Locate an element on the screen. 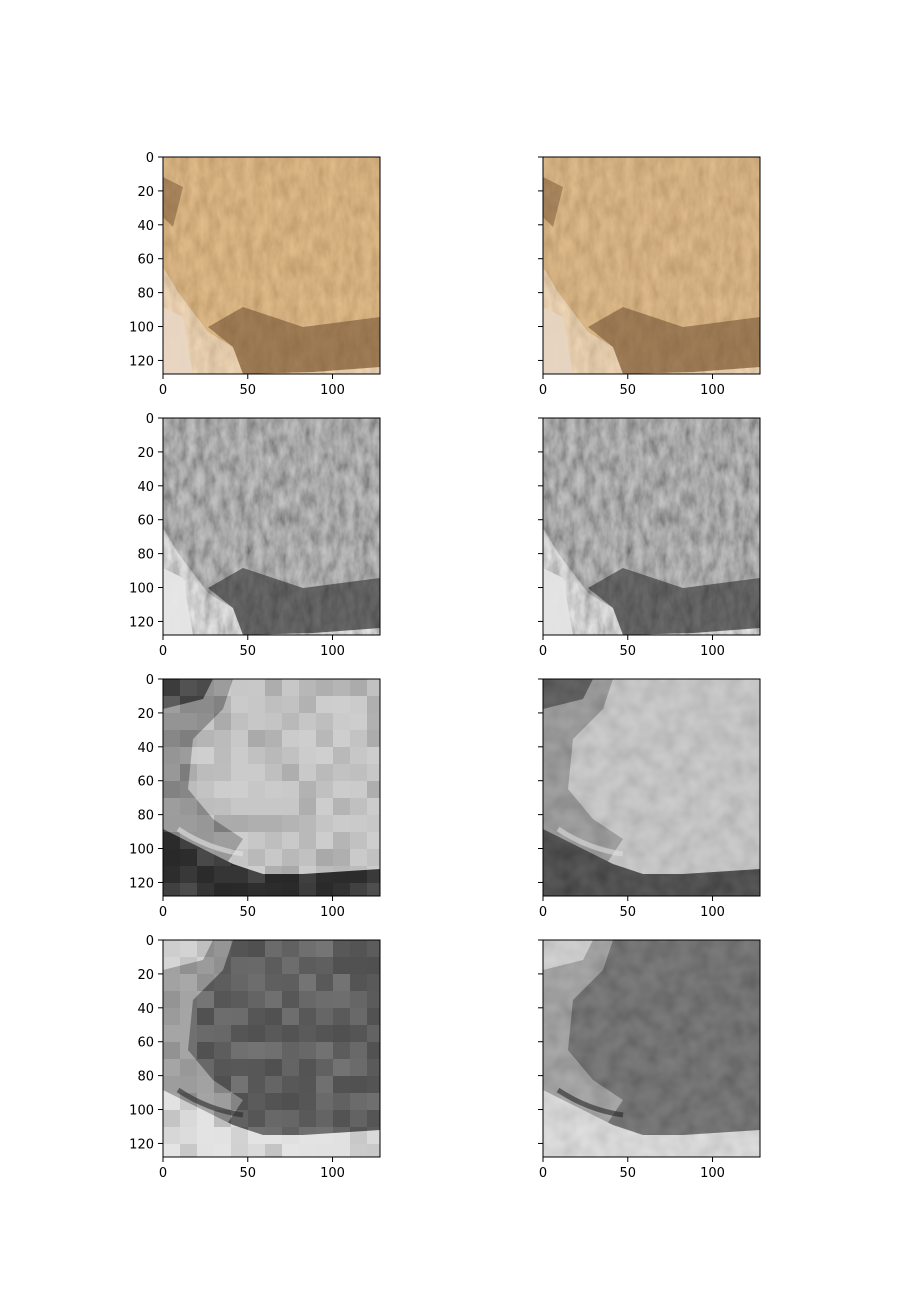 The width and height of the screenshot is (900, 1300). subplot-r1-left: 0 50 100 0 20 40 60 80 100 120 is located at coordinates (255, 274).